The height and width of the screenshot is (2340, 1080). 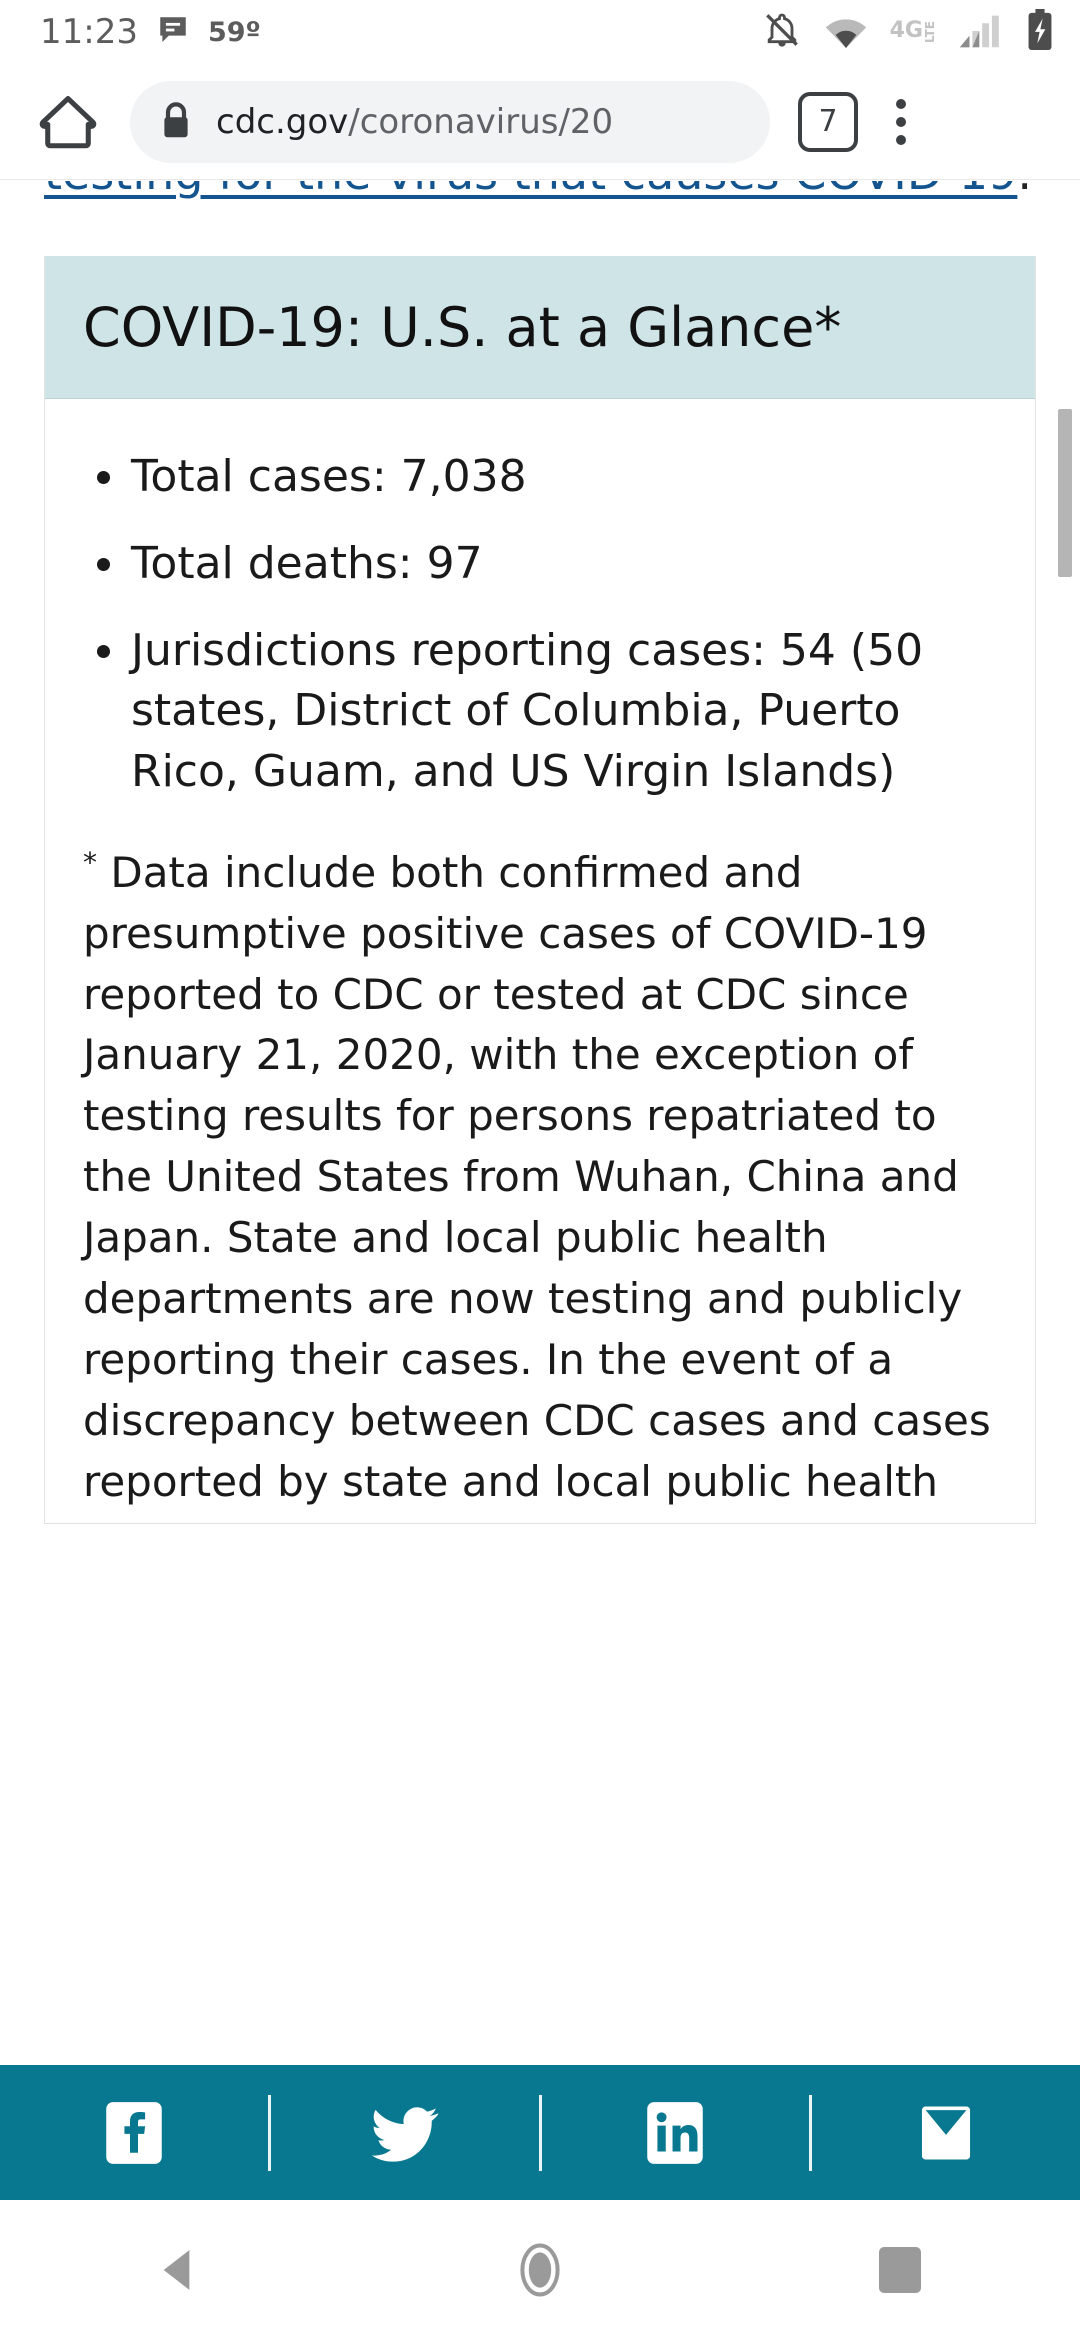 I want to click on linkedin-share-button, so click(x=676, y=2132).